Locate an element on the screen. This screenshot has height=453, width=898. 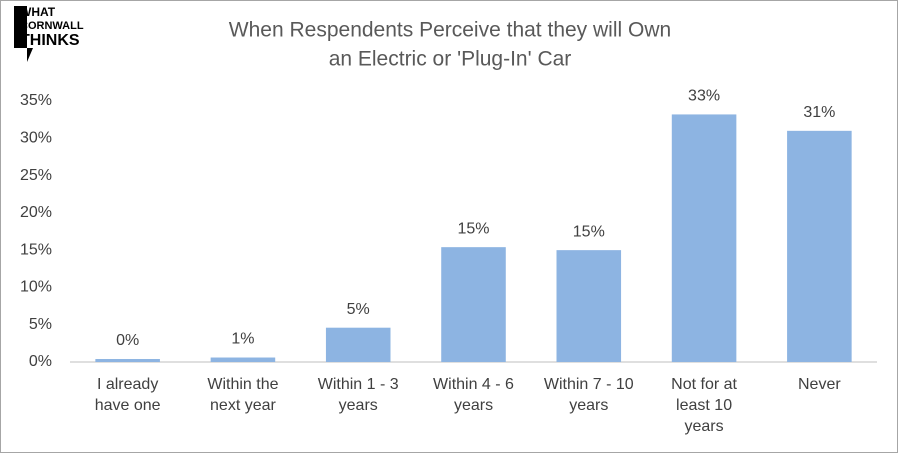
y-tick-label: 5% is located at coordinates (40, 324).